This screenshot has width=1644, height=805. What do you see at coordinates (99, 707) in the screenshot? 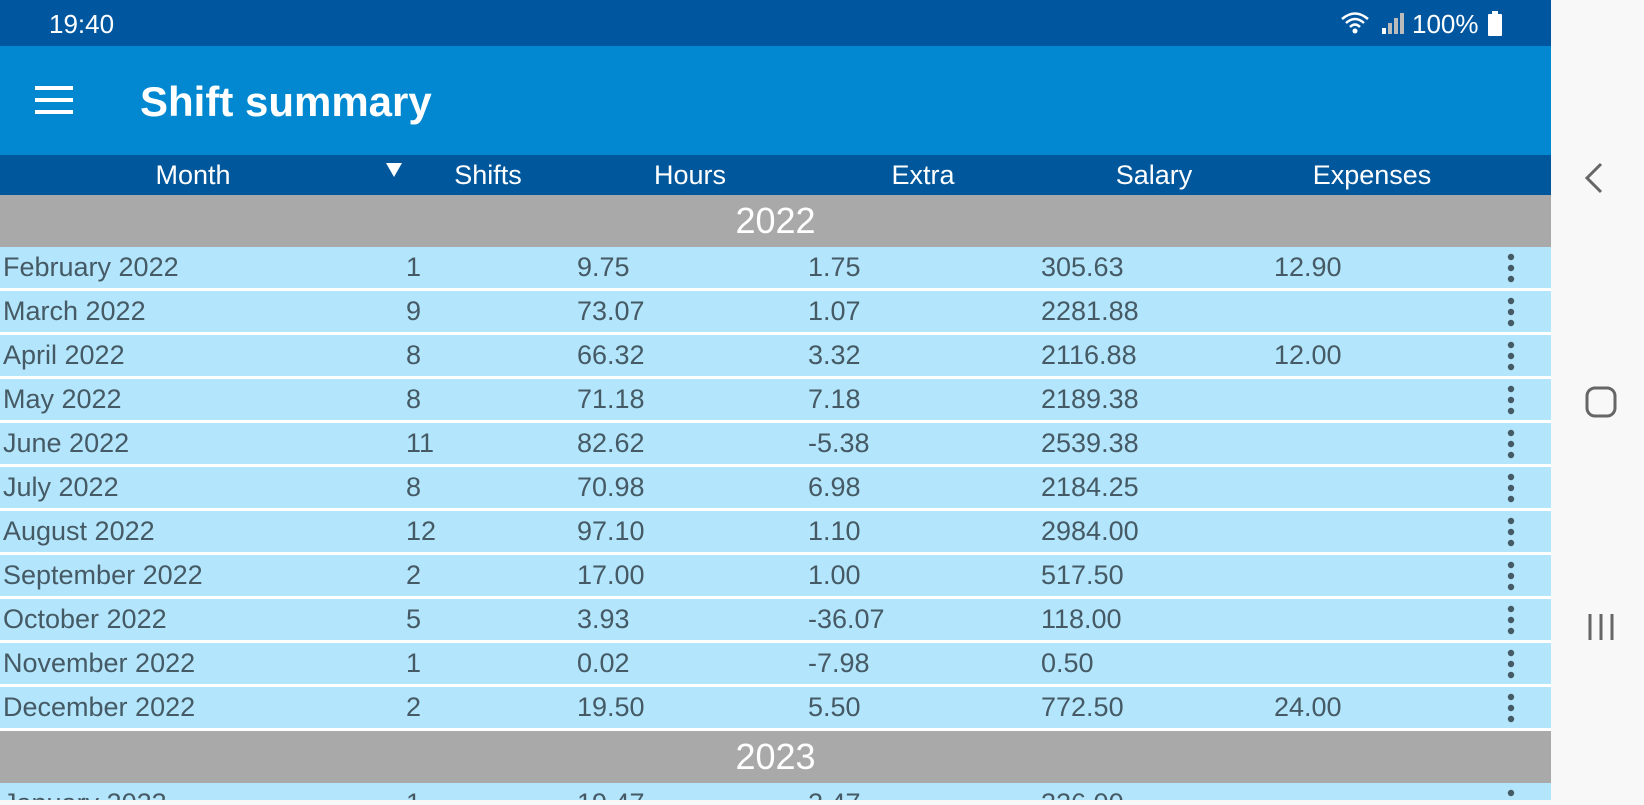
I see `cell: December 2022` at bounding box center [99, 707].